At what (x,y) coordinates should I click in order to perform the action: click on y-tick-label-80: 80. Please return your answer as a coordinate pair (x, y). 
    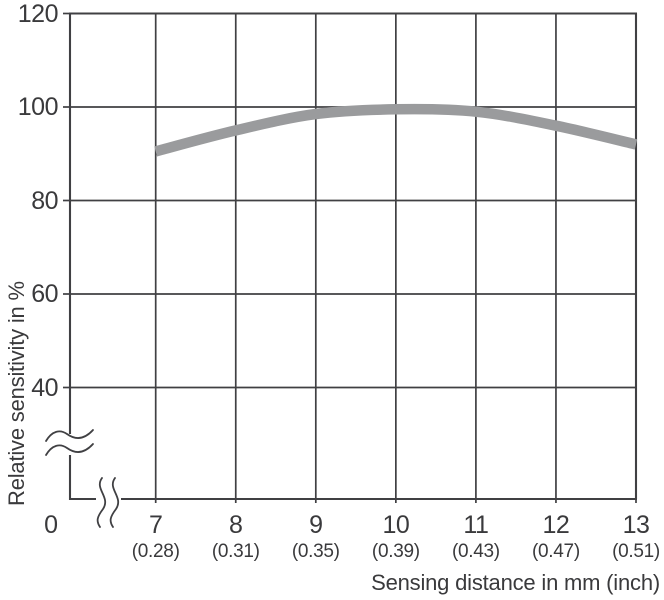
    Looking at the image, I should click on (44, 200).